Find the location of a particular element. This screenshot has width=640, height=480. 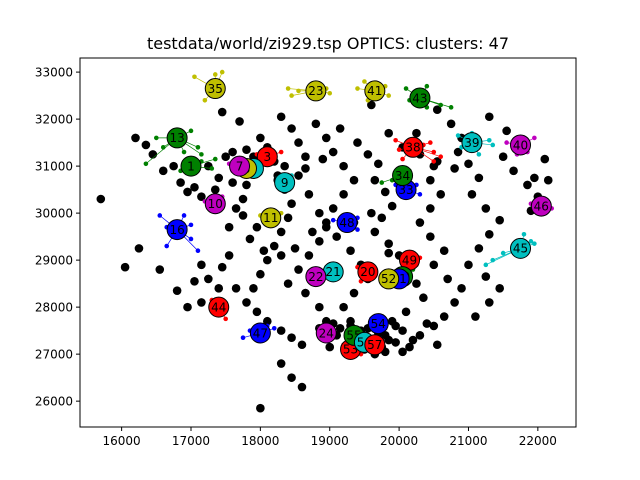

cluster-id-label: 45 is located at coordinates (520, 249).